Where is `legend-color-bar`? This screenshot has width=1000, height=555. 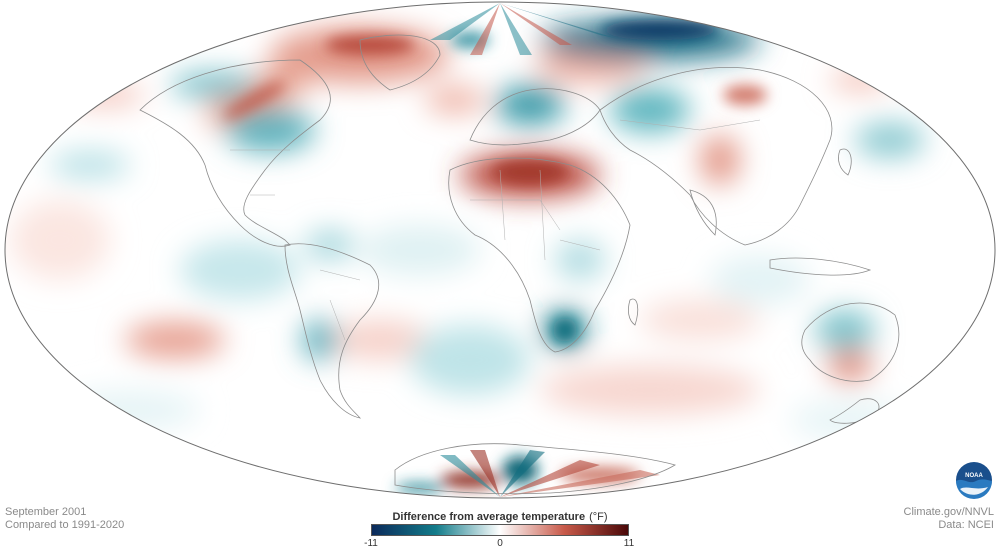 legend-color-bar is located at coordinates (500, 530).